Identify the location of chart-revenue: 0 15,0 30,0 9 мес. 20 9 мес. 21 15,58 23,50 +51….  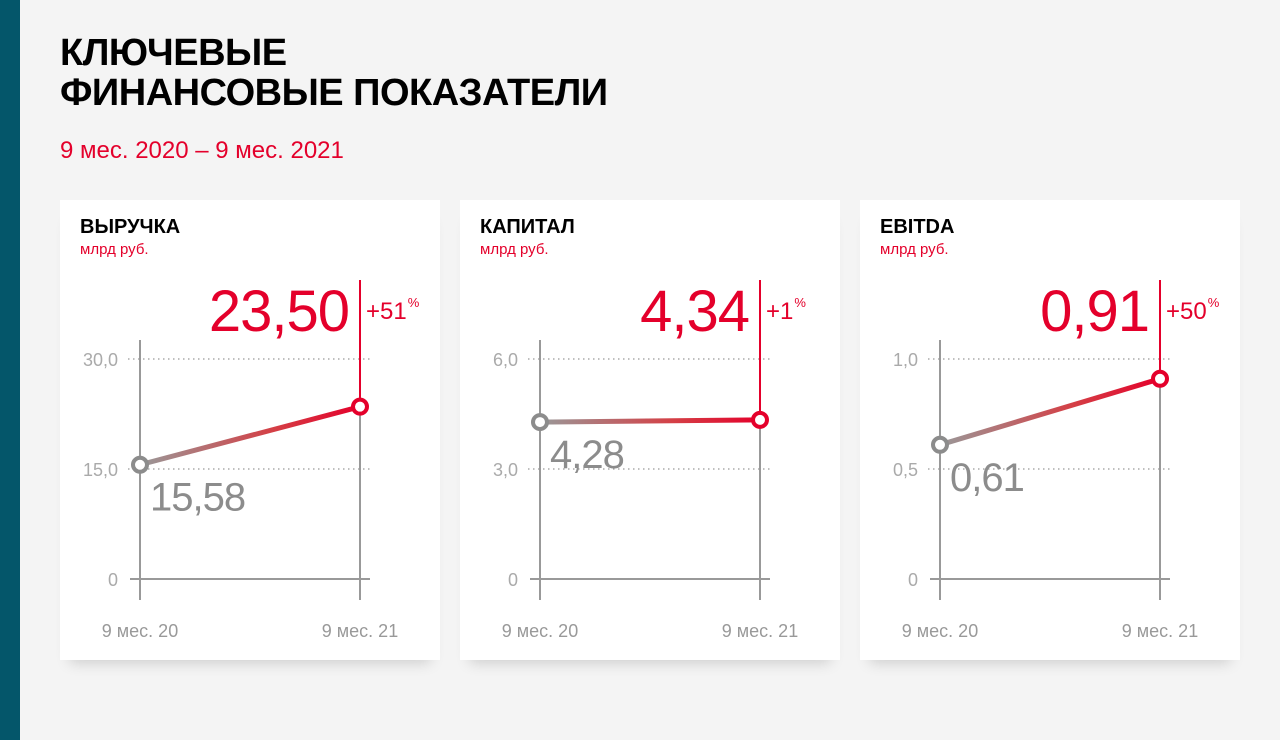
(251, 460).